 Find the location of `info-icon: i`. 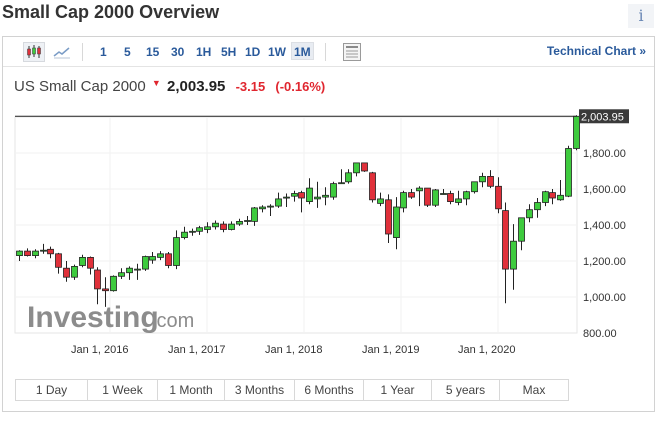

info-icon: i is located at coordinates (641, 16).